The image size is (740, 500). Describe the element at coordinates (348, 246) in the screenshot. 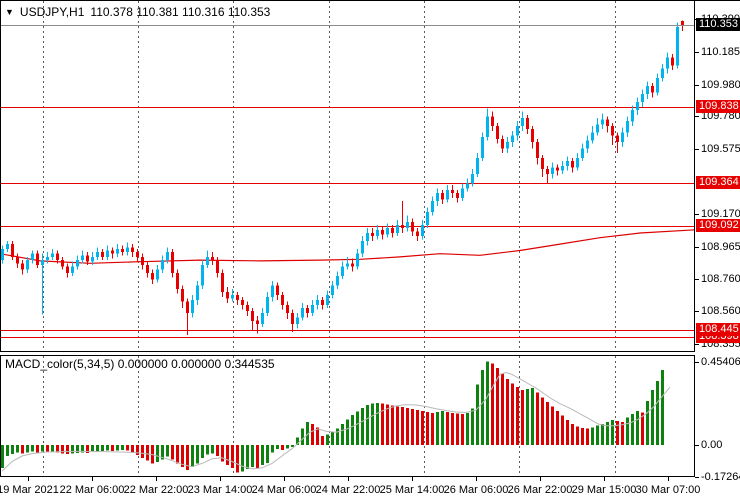

I see `moving-average-line` at that location.